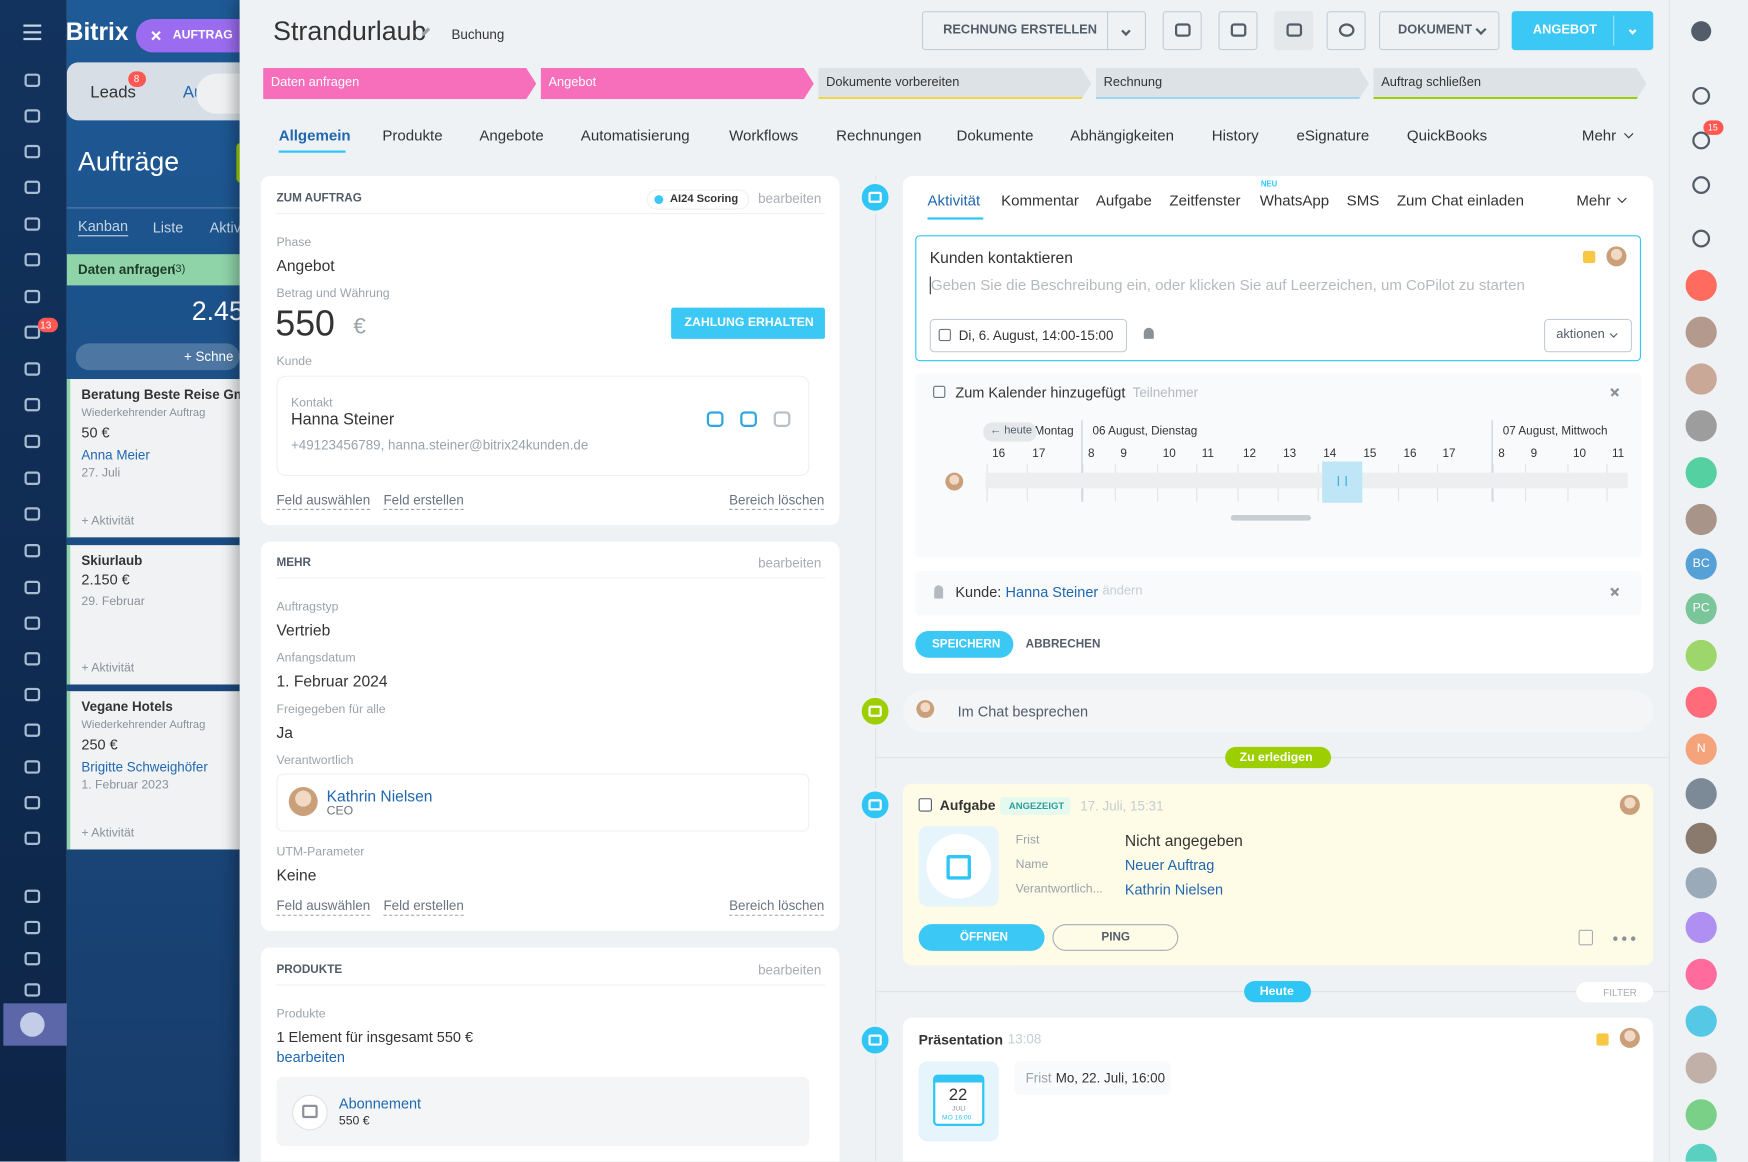 The width and height of the screenshot is (1748, 1162). What do you see at coordinates (1599, 136) in the screenshot?
I see `tab-more: Mehr` at bounding box center [1599, 136].